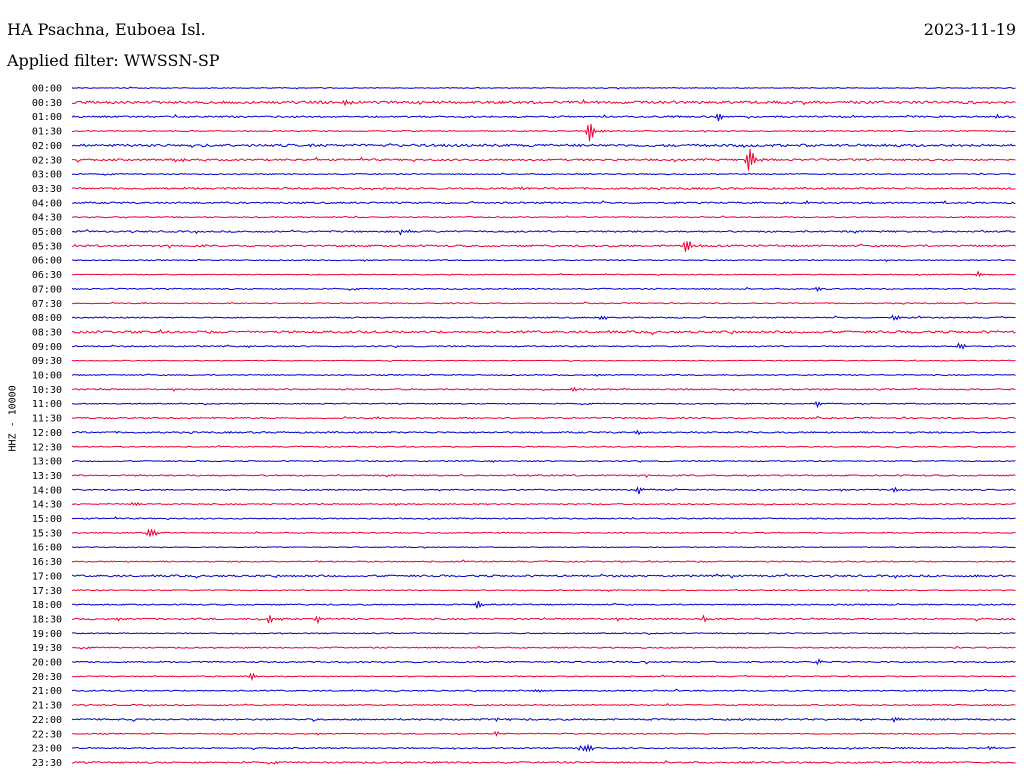  I want to click on time-tick-label: 11:00, so click(47, 404).